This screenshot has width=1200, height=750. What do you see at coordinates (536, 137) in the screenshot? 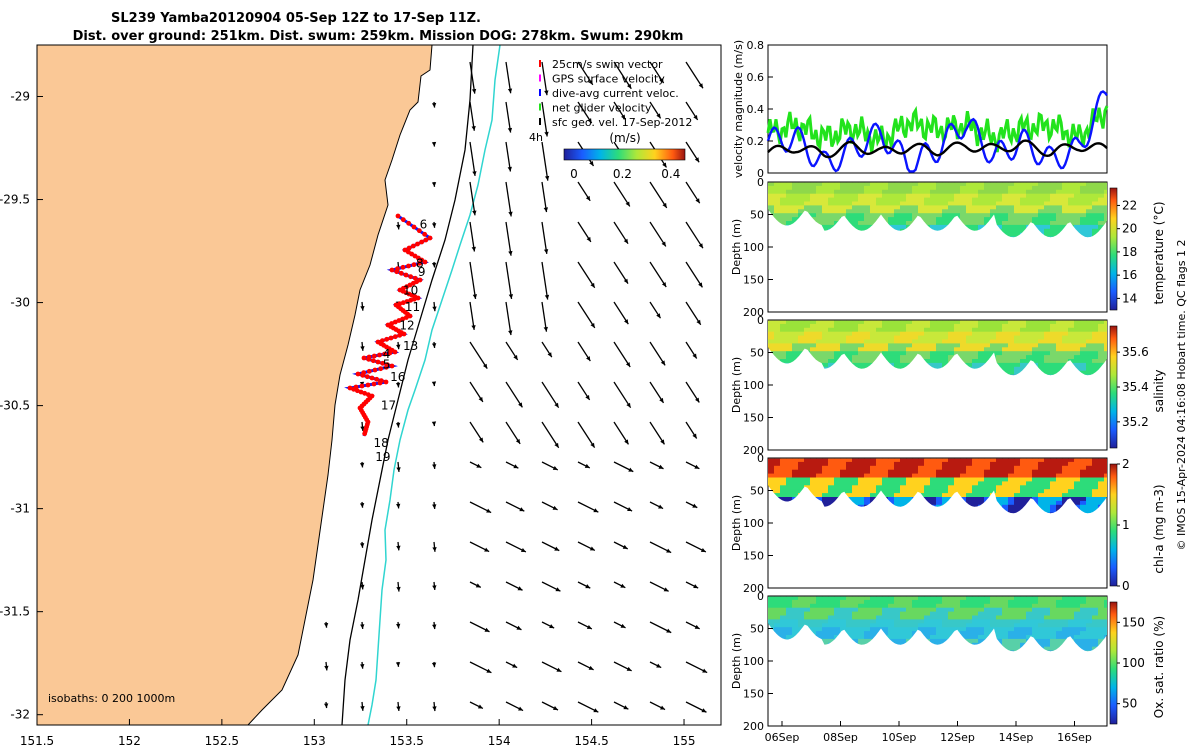
I see `time-label: 4h` at bounding box center [536, 137].